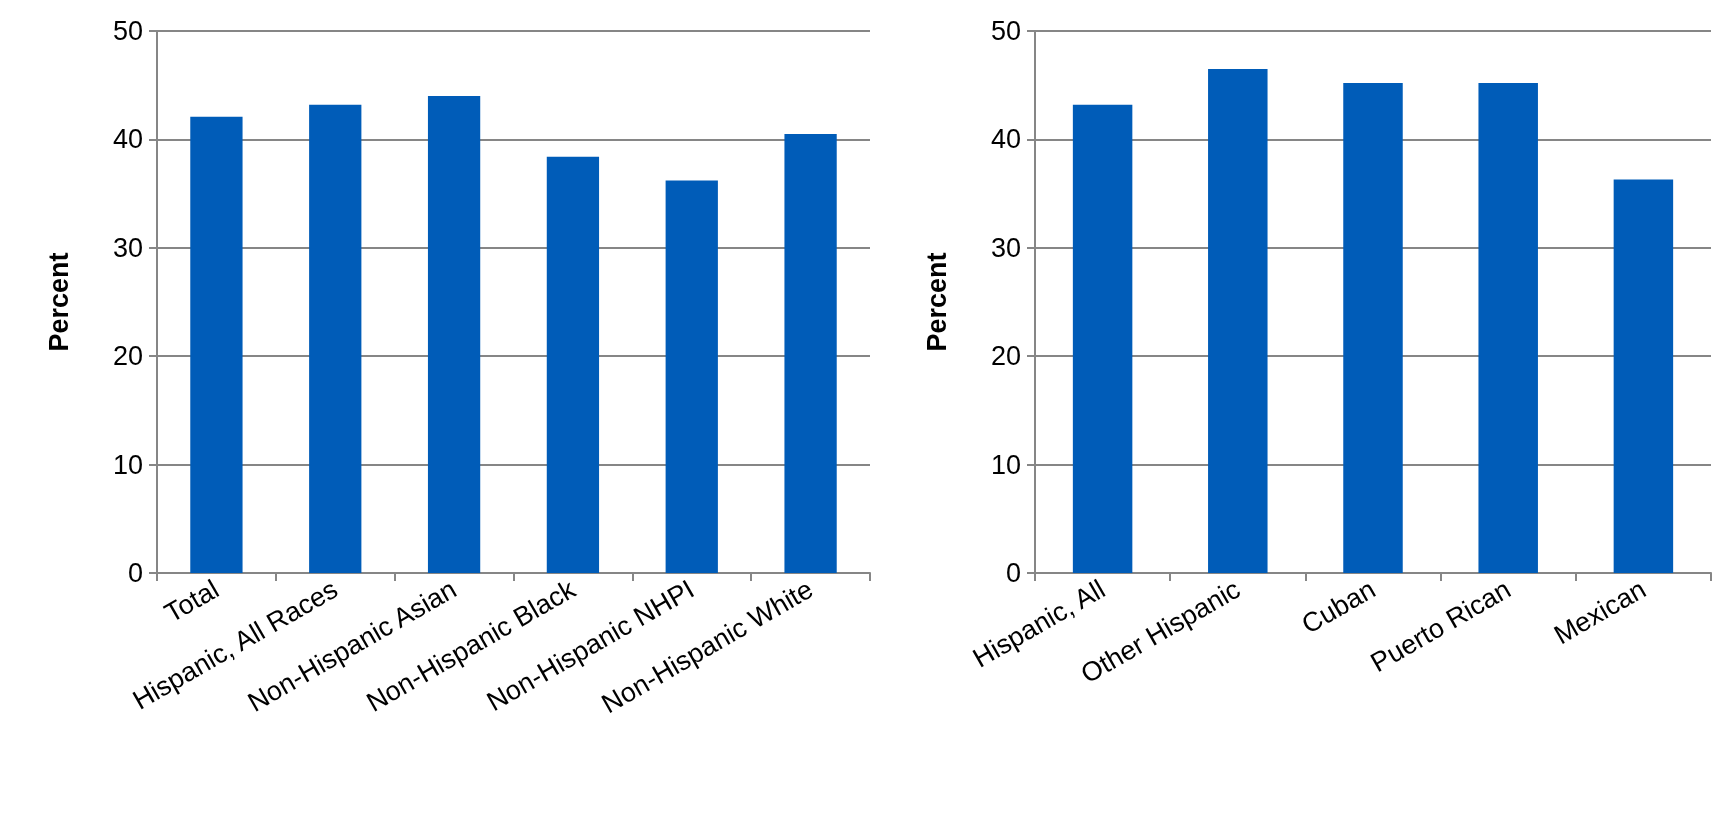 The width and height of the screenshot is (1721, 819). What do you see at coordinates (191, 601) in the screenshot?
I see `x-tick-label: Total` at bounding box center [191, 601].